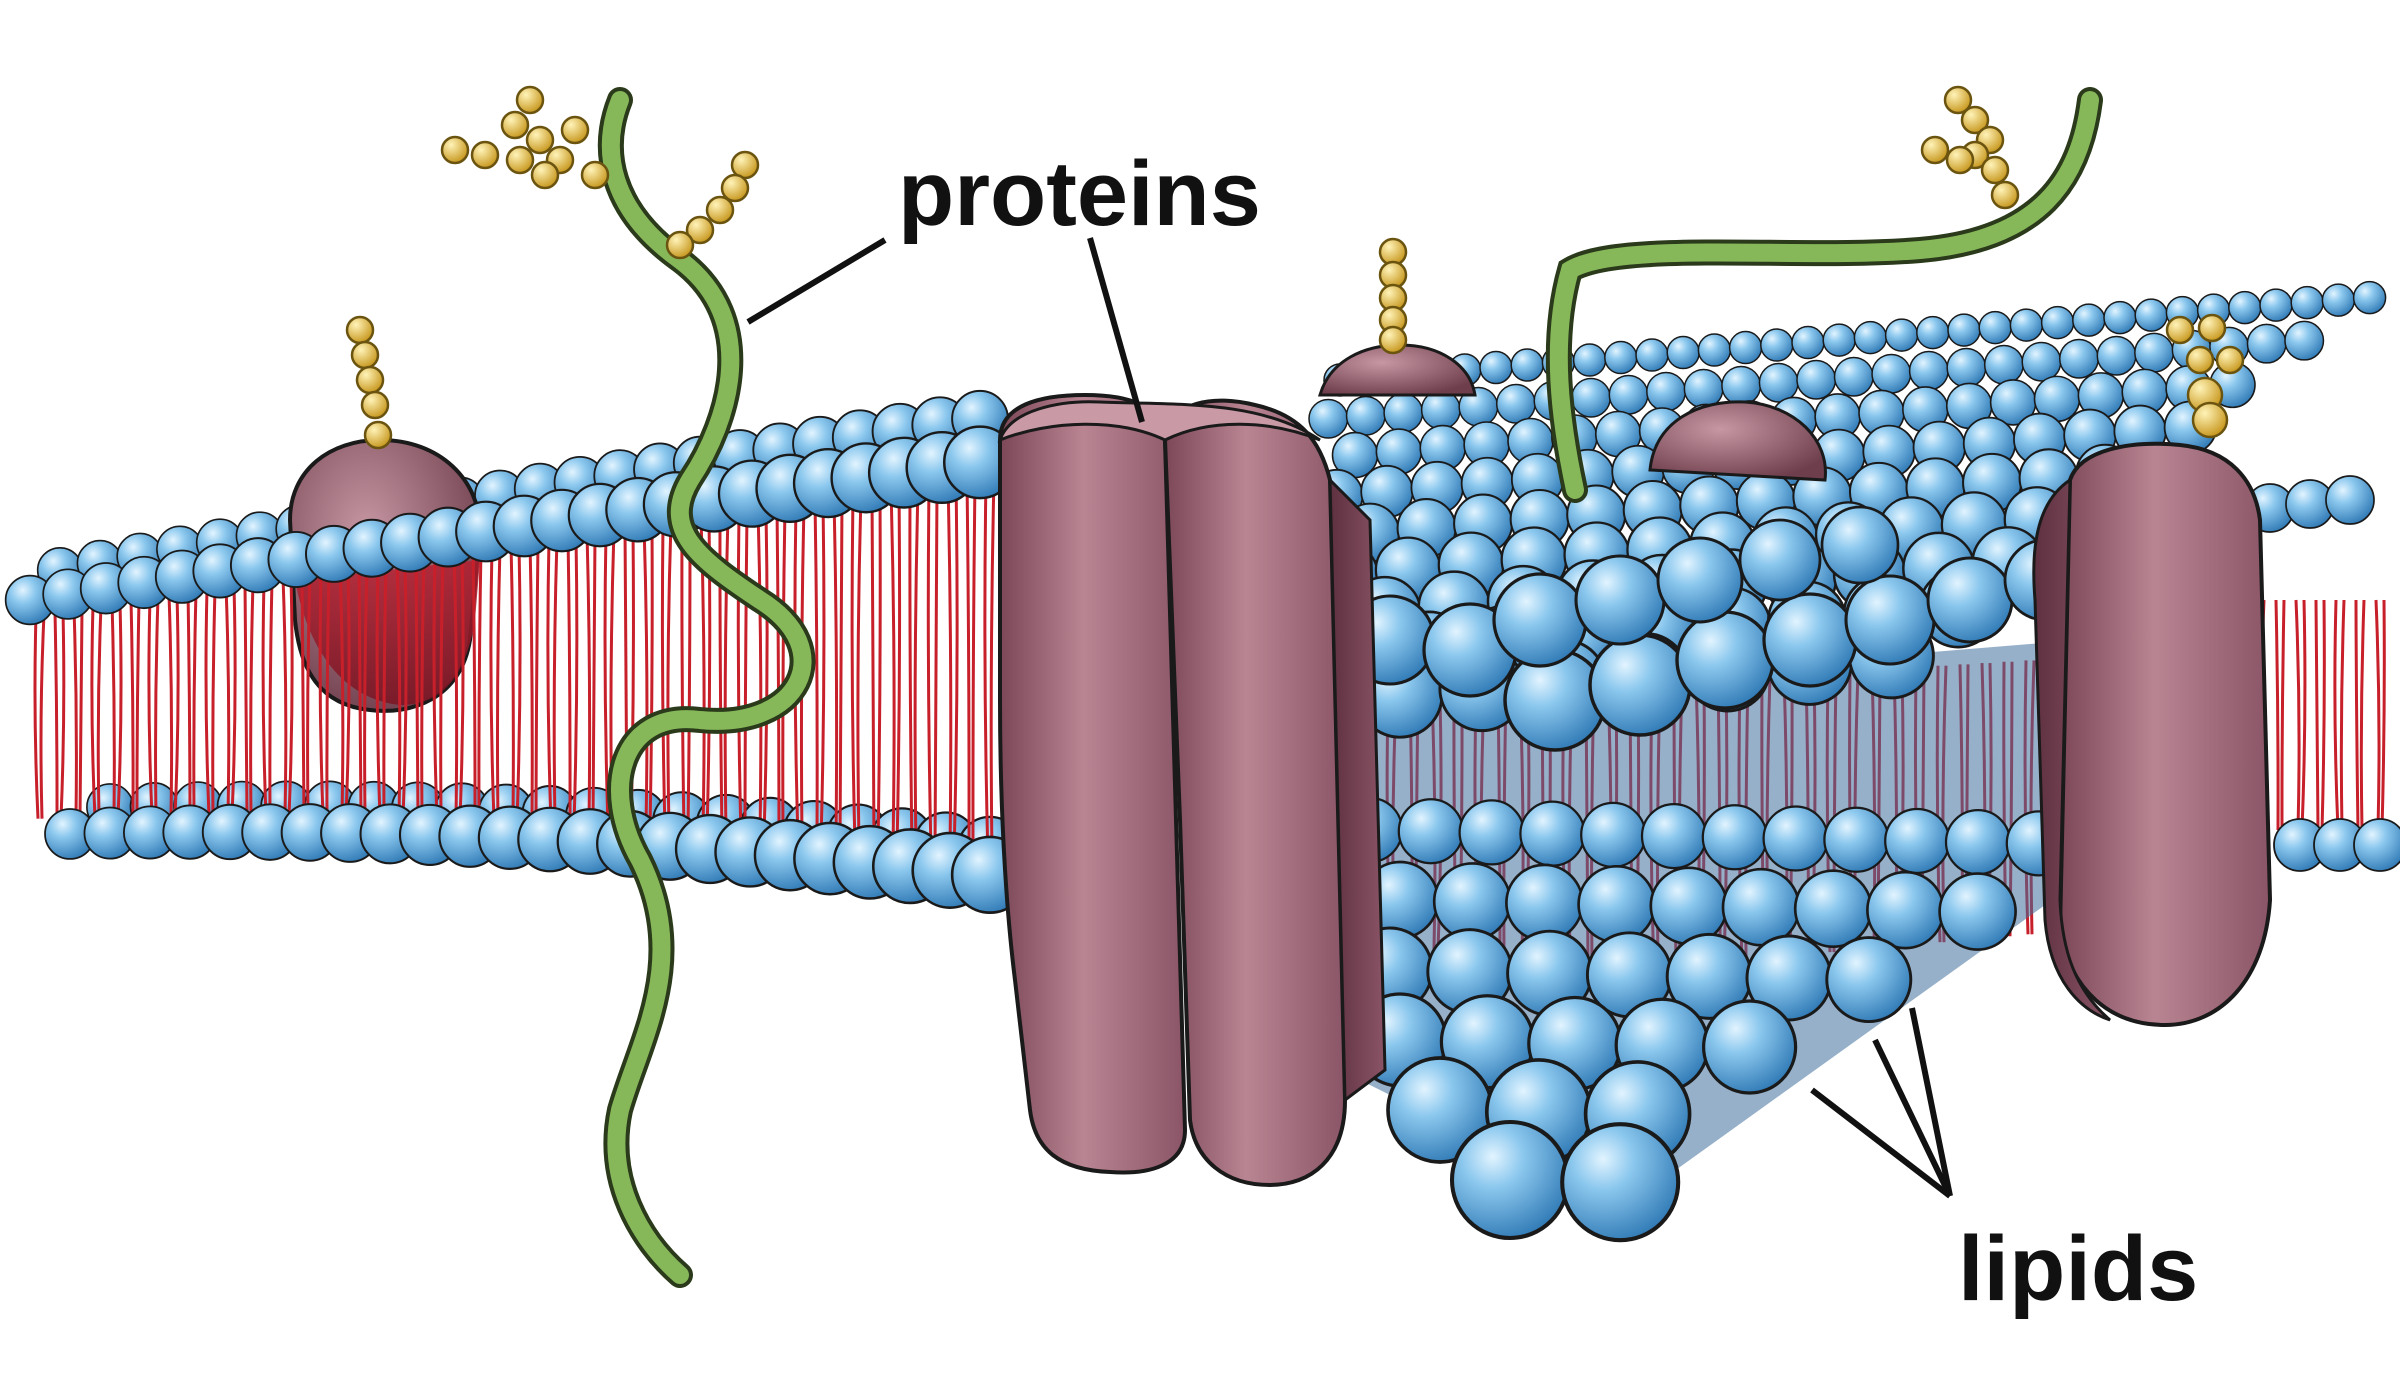 Image resolution: width=2400 pixels, height=1386 pixels. Describe the element at coordinates (1824, 295) in the screenshot. I see `glycoprotein-strand-right` at that location.